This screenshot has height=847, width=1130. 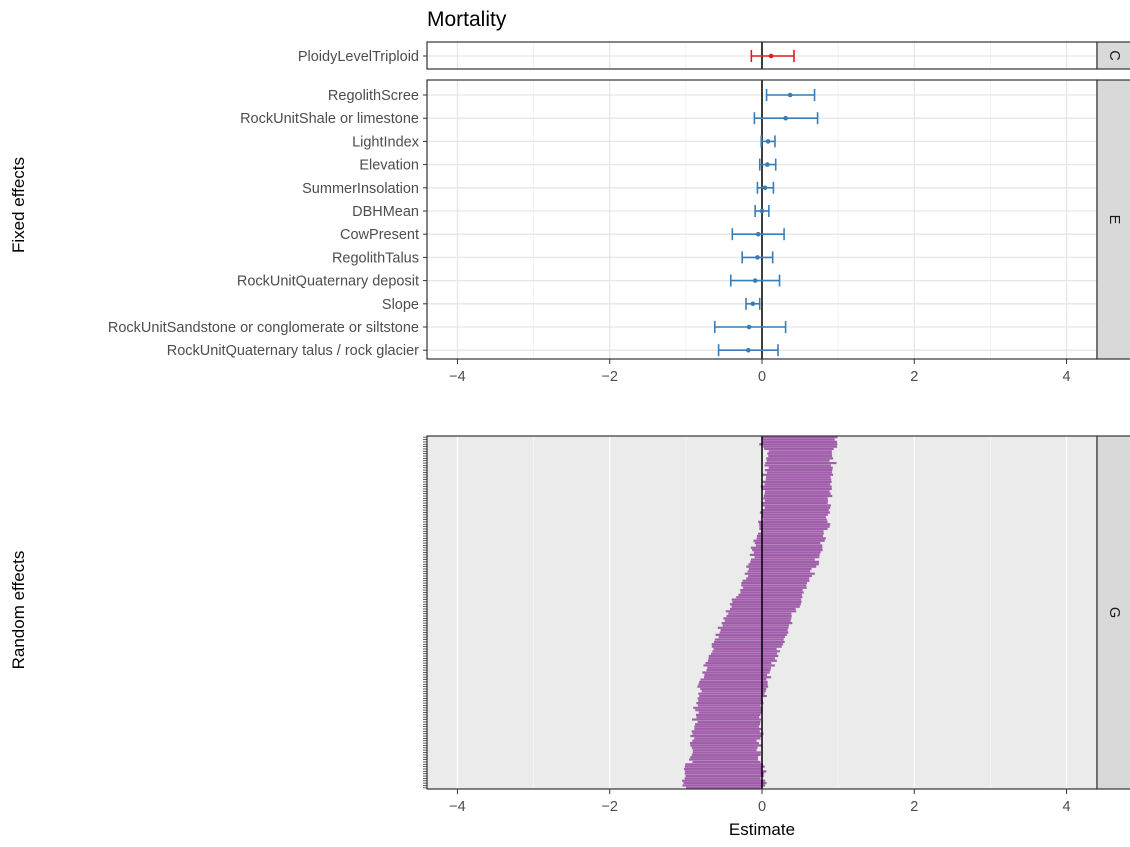 What do you see at coordinates (529, 119) in the screenshot?
I see `effect-rockunitshale-or-limestone: RockUnitShale or limestone` at bounding box center [529, 119].